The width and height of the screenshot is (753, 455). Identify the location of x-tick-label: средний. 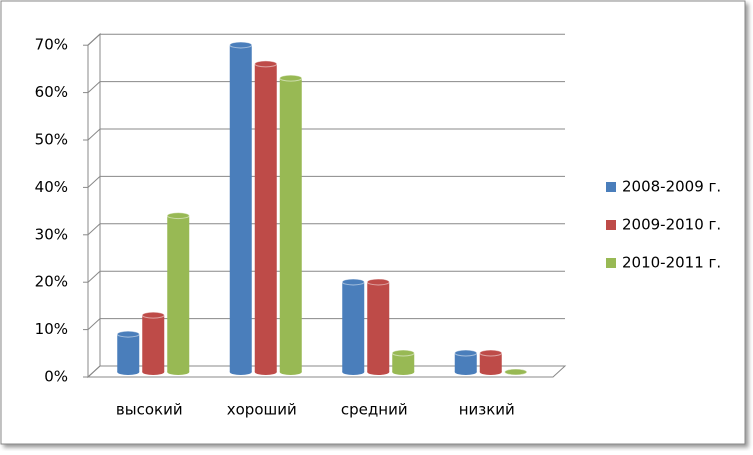
(374, 410).